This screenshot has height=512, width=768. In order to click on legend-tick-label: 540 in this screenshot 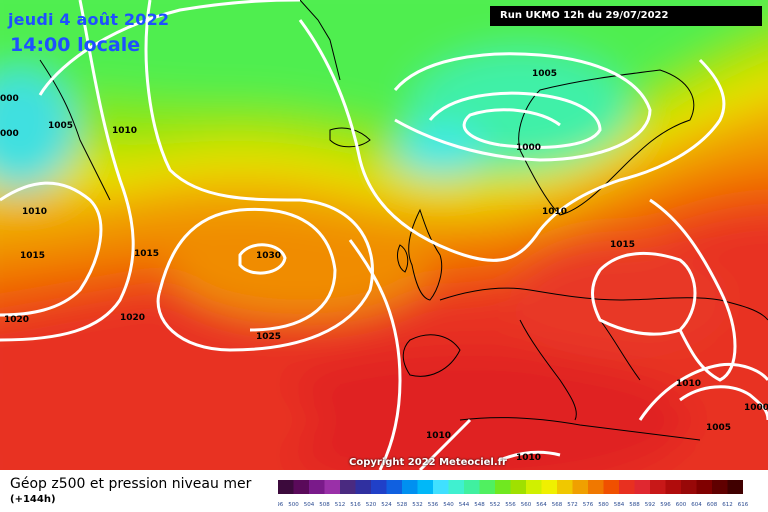, I will do `click(448, 505)`.